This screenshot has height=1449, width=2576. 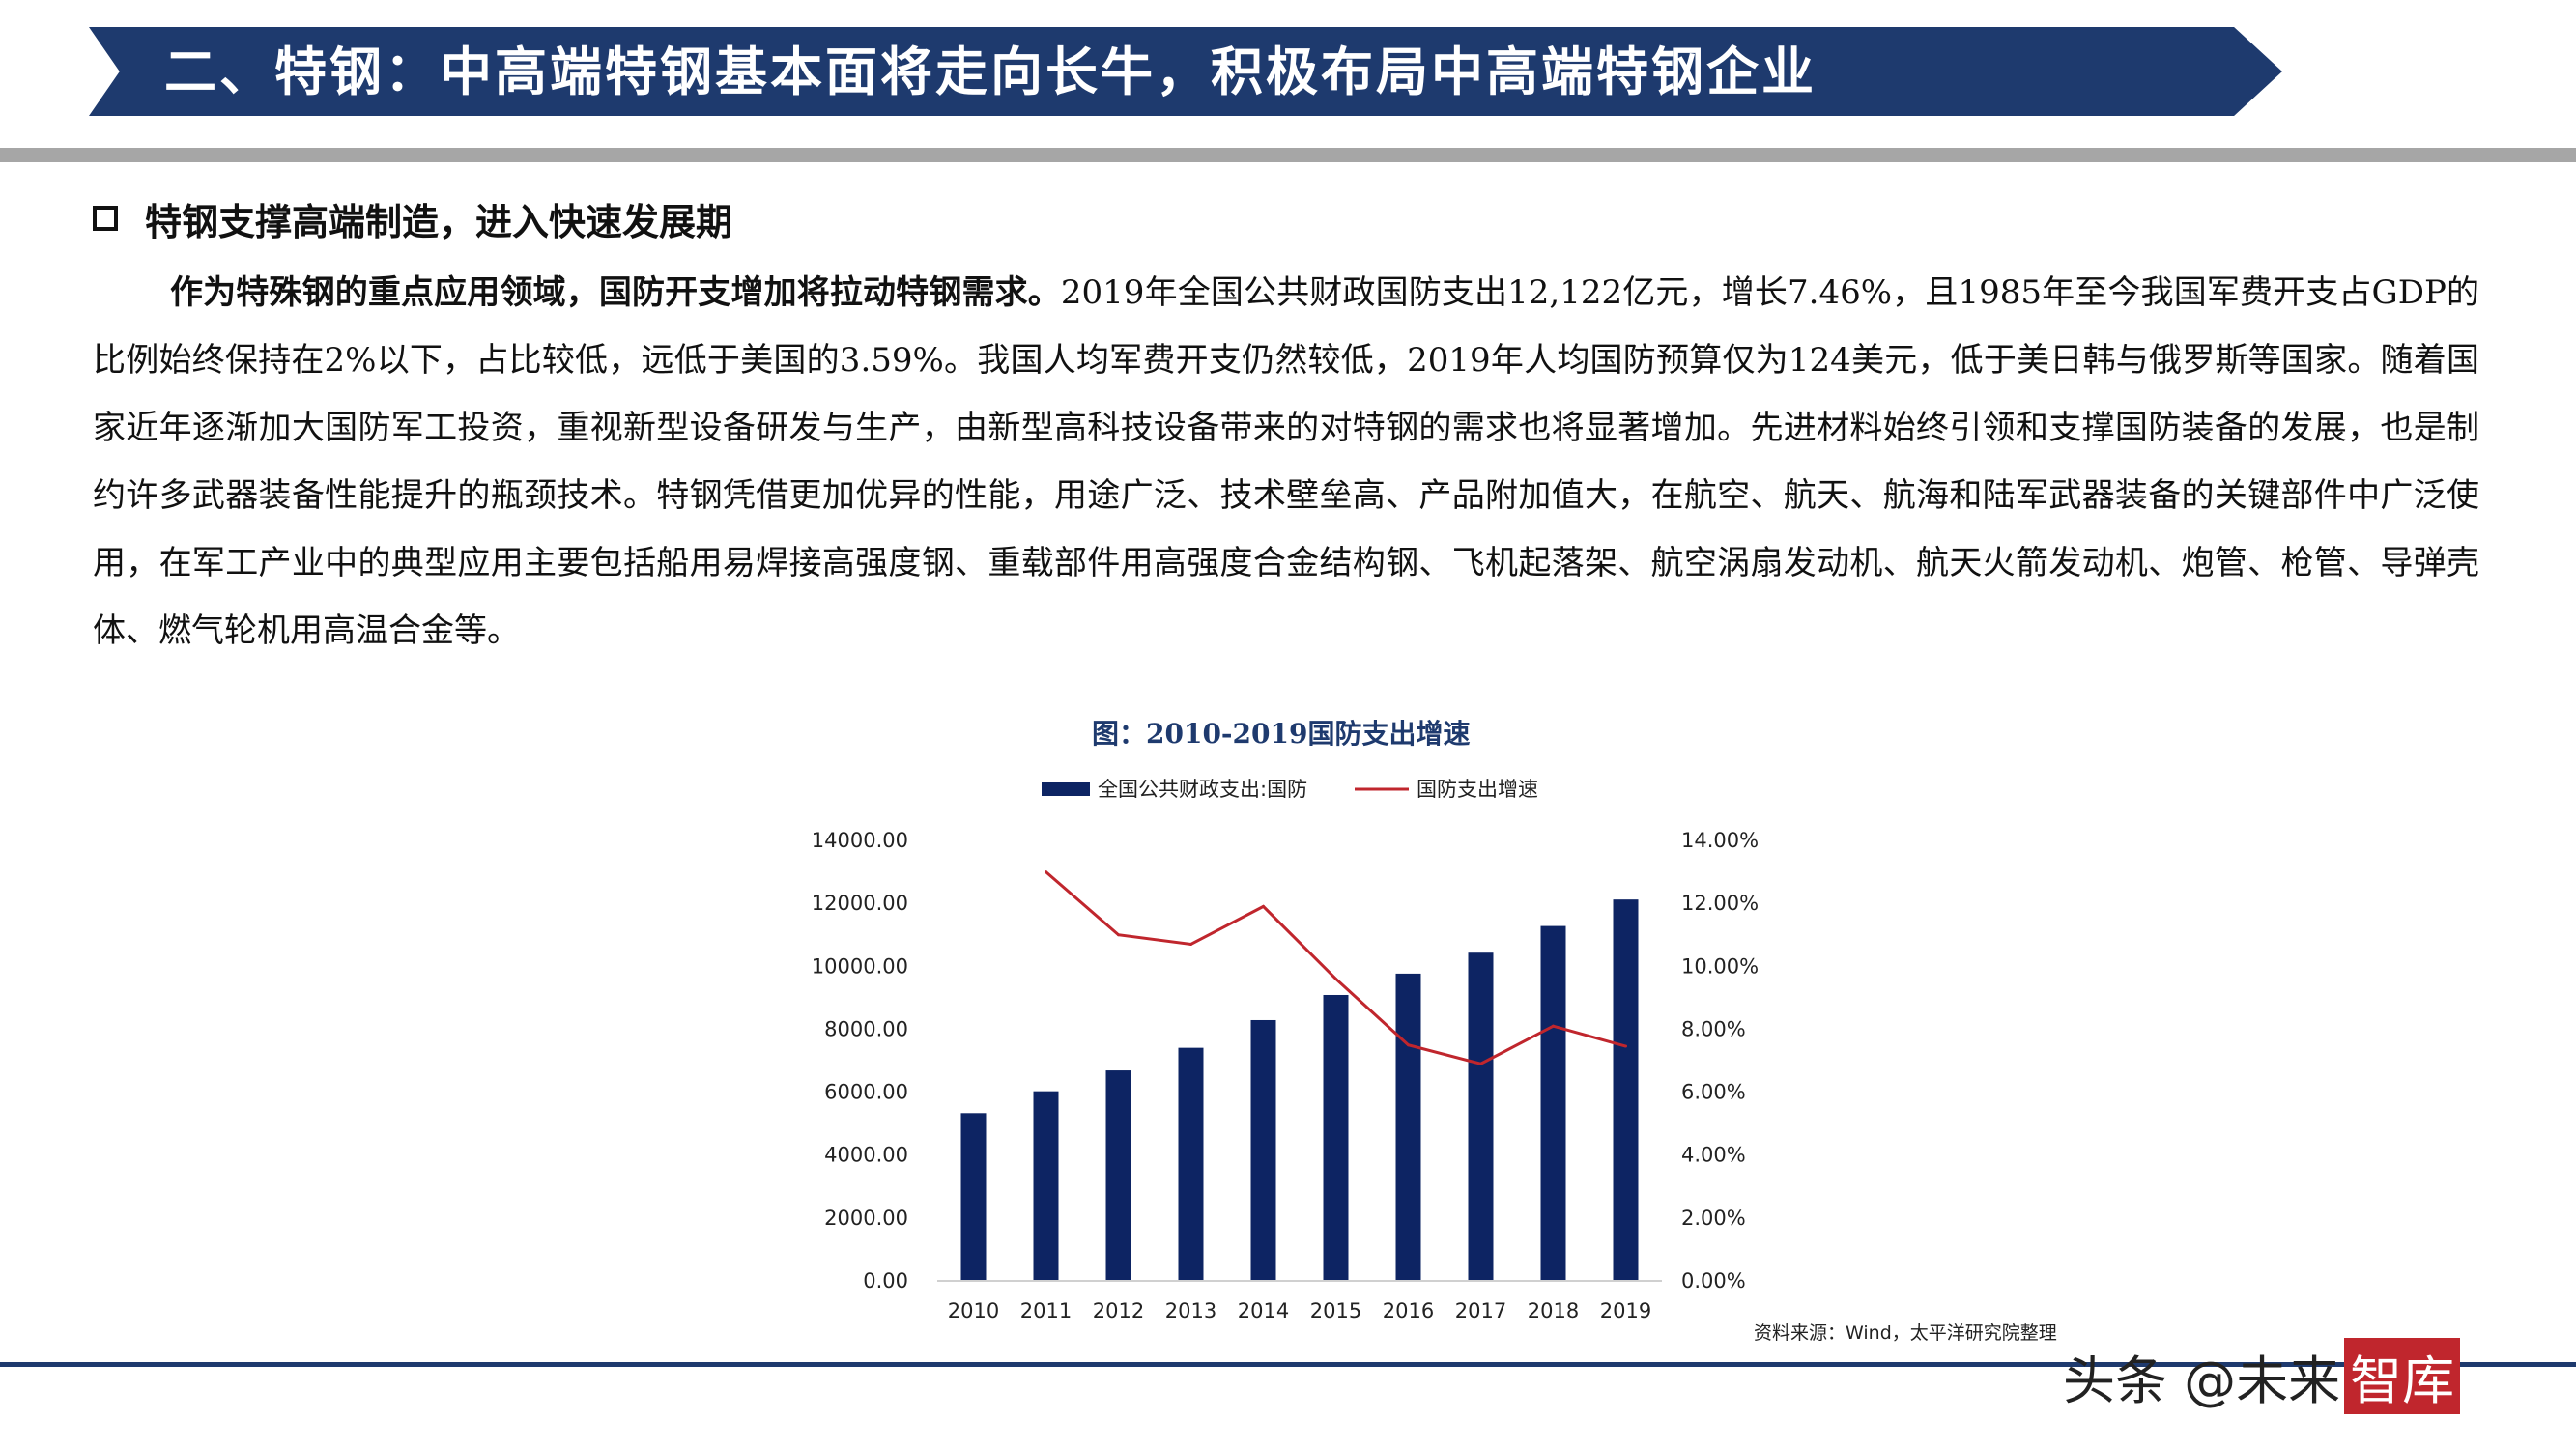 I want to click on body-lead-text: 作为特殊钢的重点应用领域，国防开支增加将拉动特钢需求。, so click(x=616, y=292).